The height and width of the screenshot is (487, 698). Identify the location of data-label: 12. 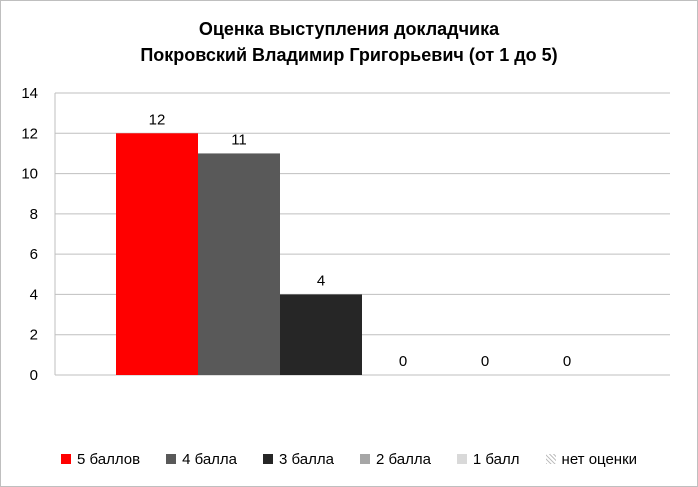
(157, 119).